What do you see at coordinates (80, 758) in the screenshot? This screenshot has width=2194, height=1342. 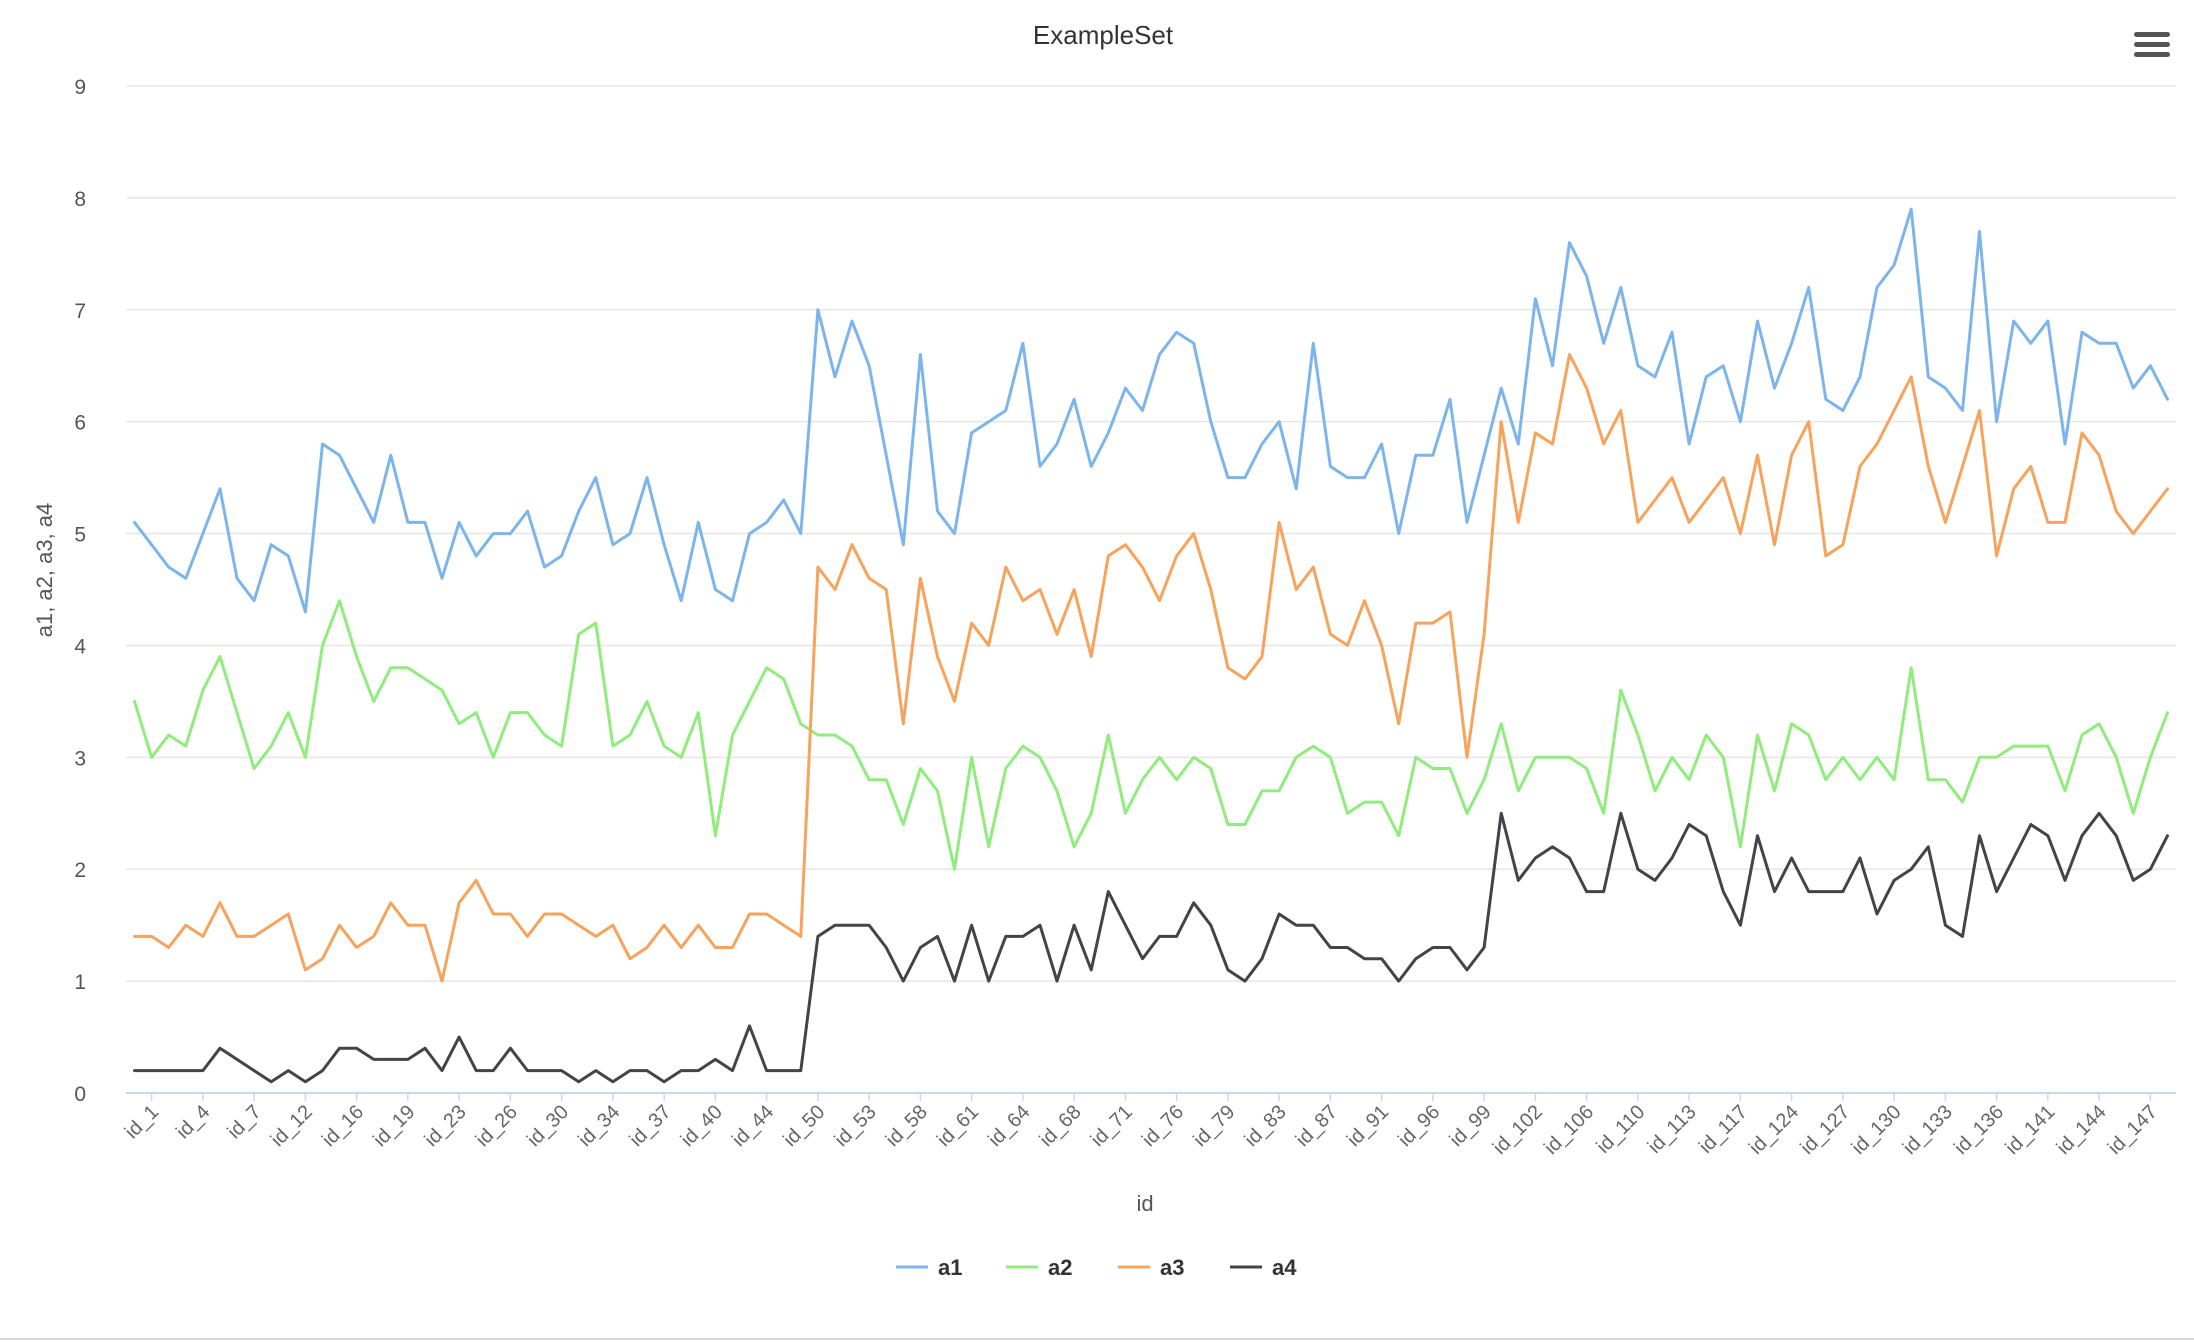 I see `y-tick-label: 3` at bounding box center [80, 758].